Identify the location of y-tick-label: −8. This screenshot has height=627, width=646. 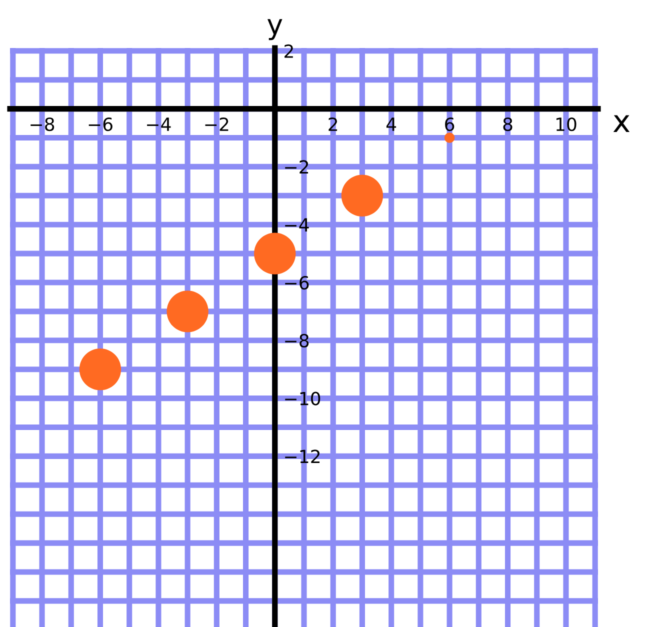
(297, 341).